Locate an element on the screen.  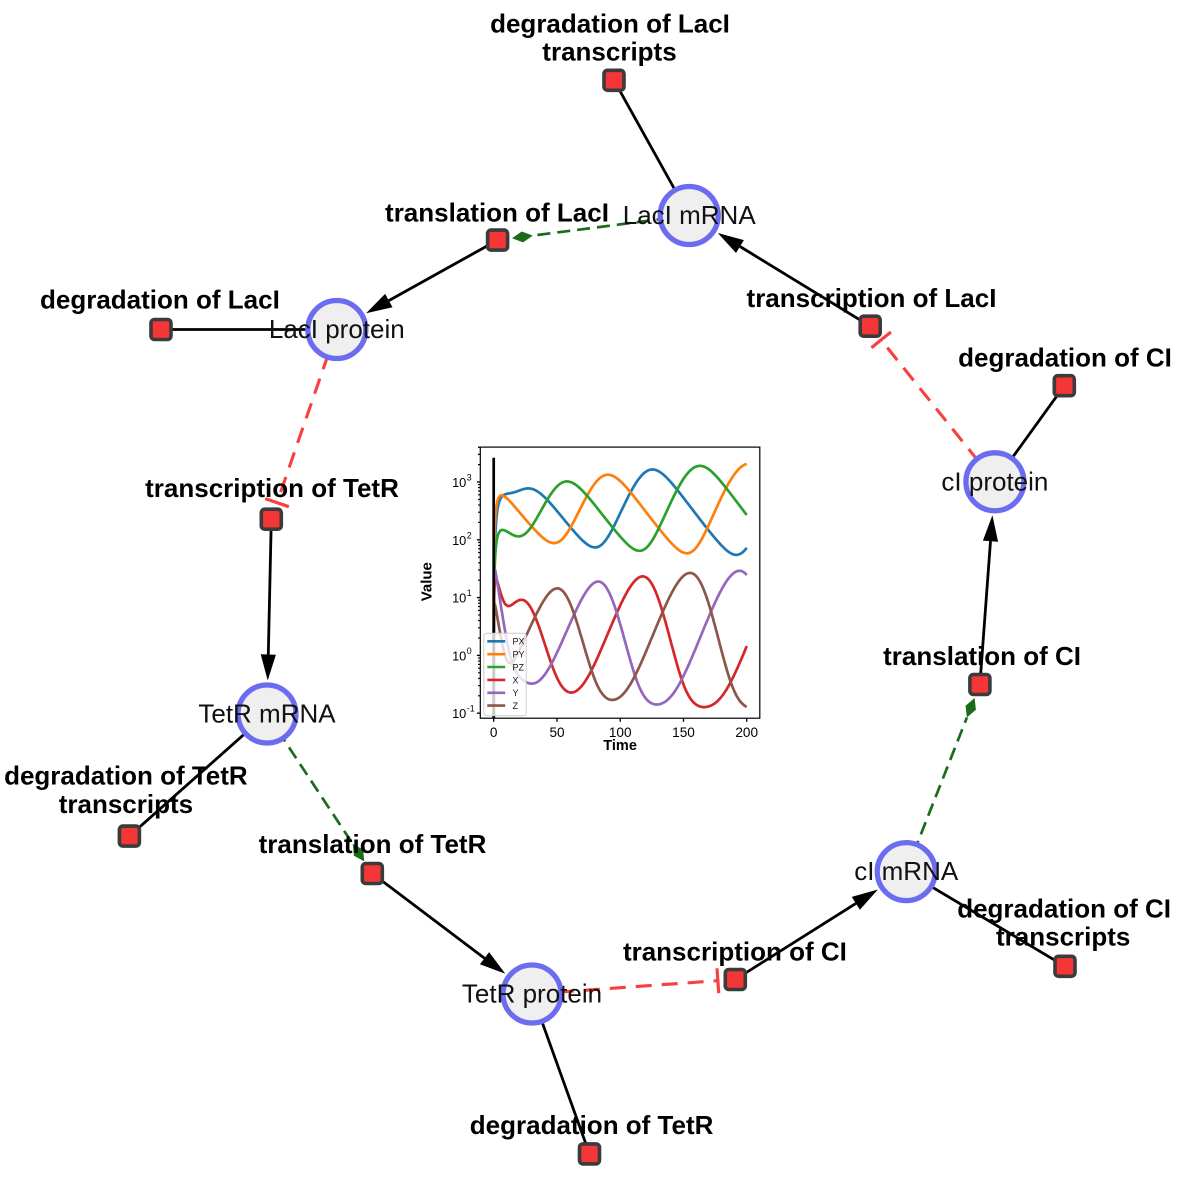
svg-text: -1 is located at coordinates (471, 709).